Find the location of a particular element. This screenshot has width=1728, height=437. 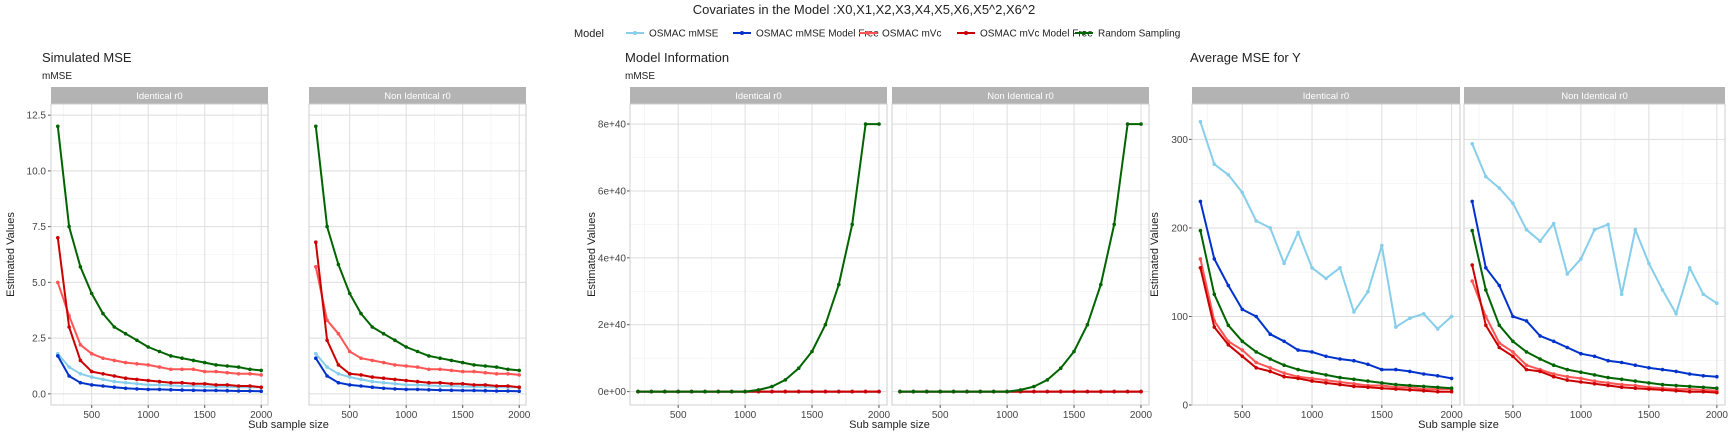

facet-panel: Identical r0 500 1000 1500 2000 is located at coordinates (161, 254).